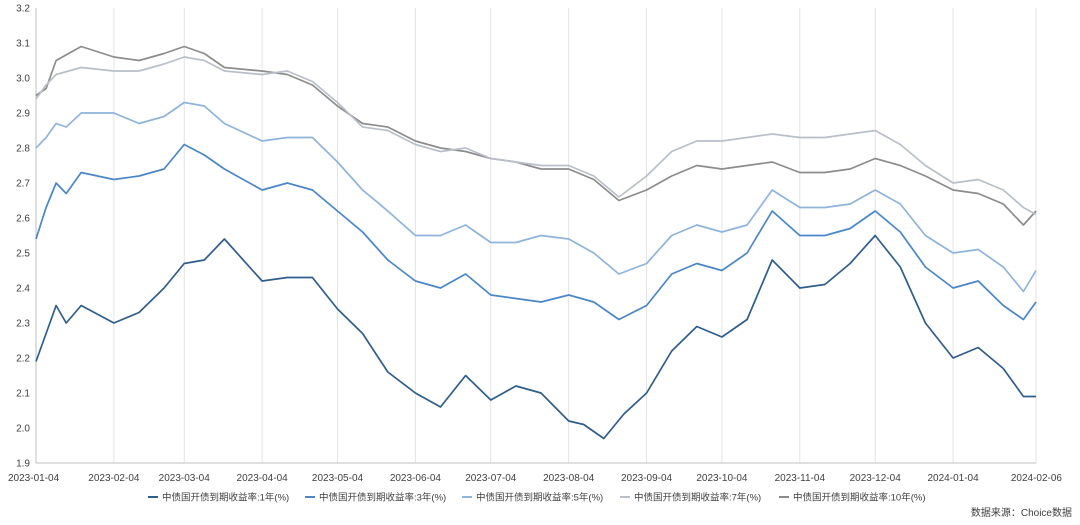 The height and width of the screenshot is (525, 1080). Describe the element at coordinates (539, 498) in the screenshot. I see `legend-label: 中债国开债到期收益率:5年(%)` at that location.